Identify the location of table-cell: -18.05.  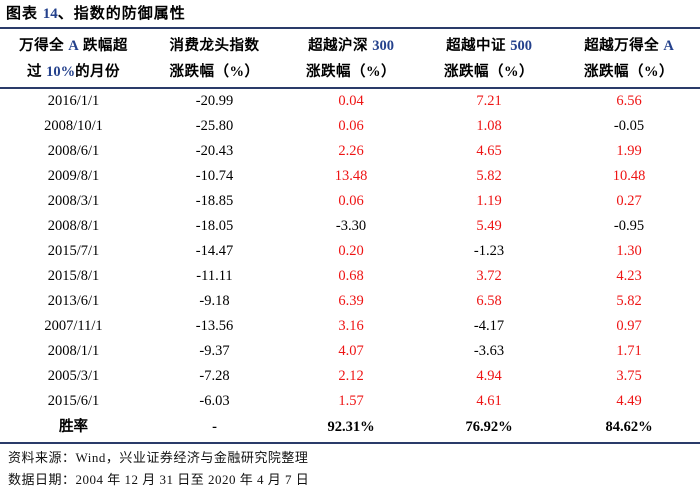
(214, 226).